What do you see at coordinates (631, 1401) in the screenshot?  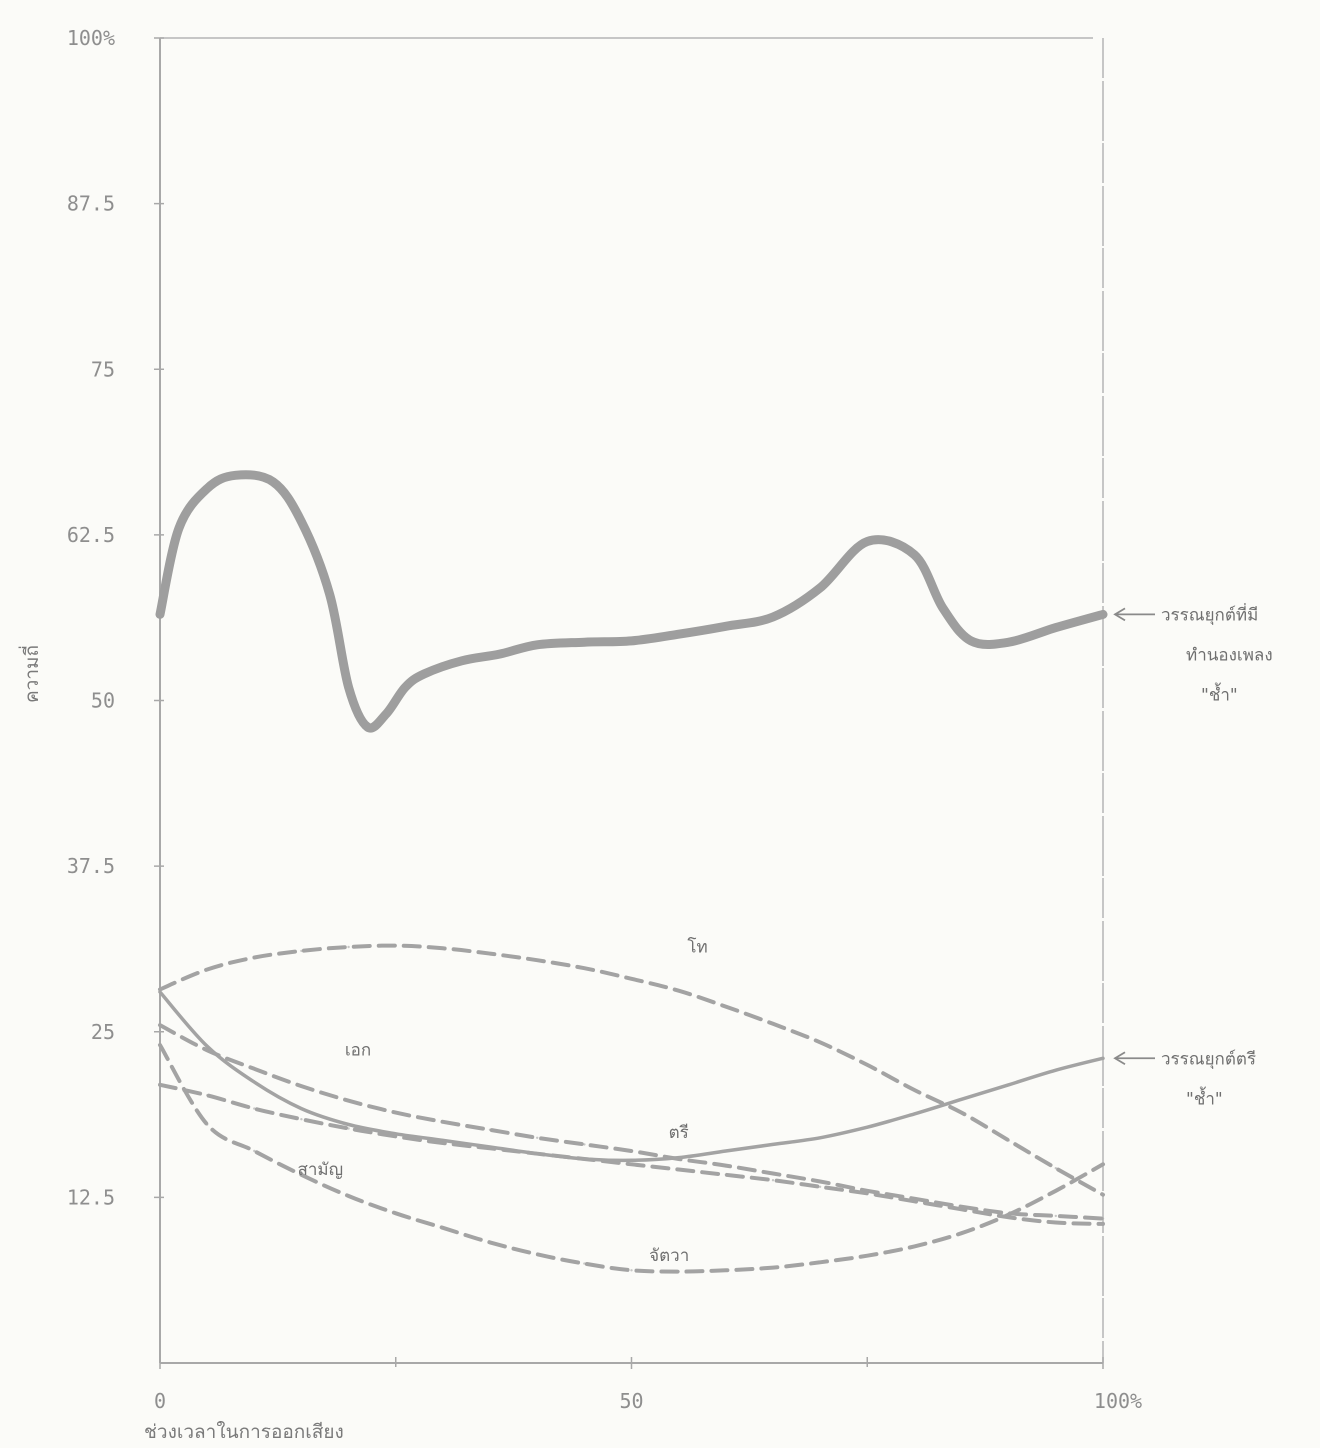 I see `x-tick-label: 50` at bounding box center [631, 1401].